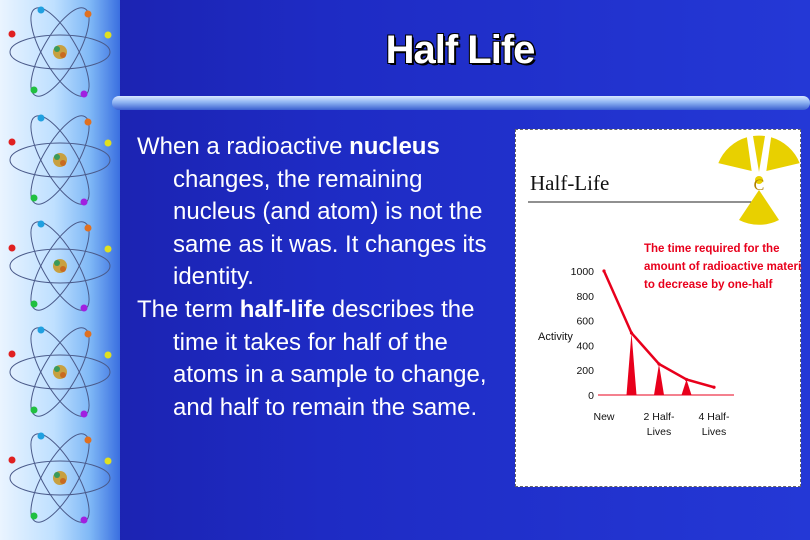 The height and width of the screenshot is (540, 810). I want to click on svg-text: C, so click(759, 185).